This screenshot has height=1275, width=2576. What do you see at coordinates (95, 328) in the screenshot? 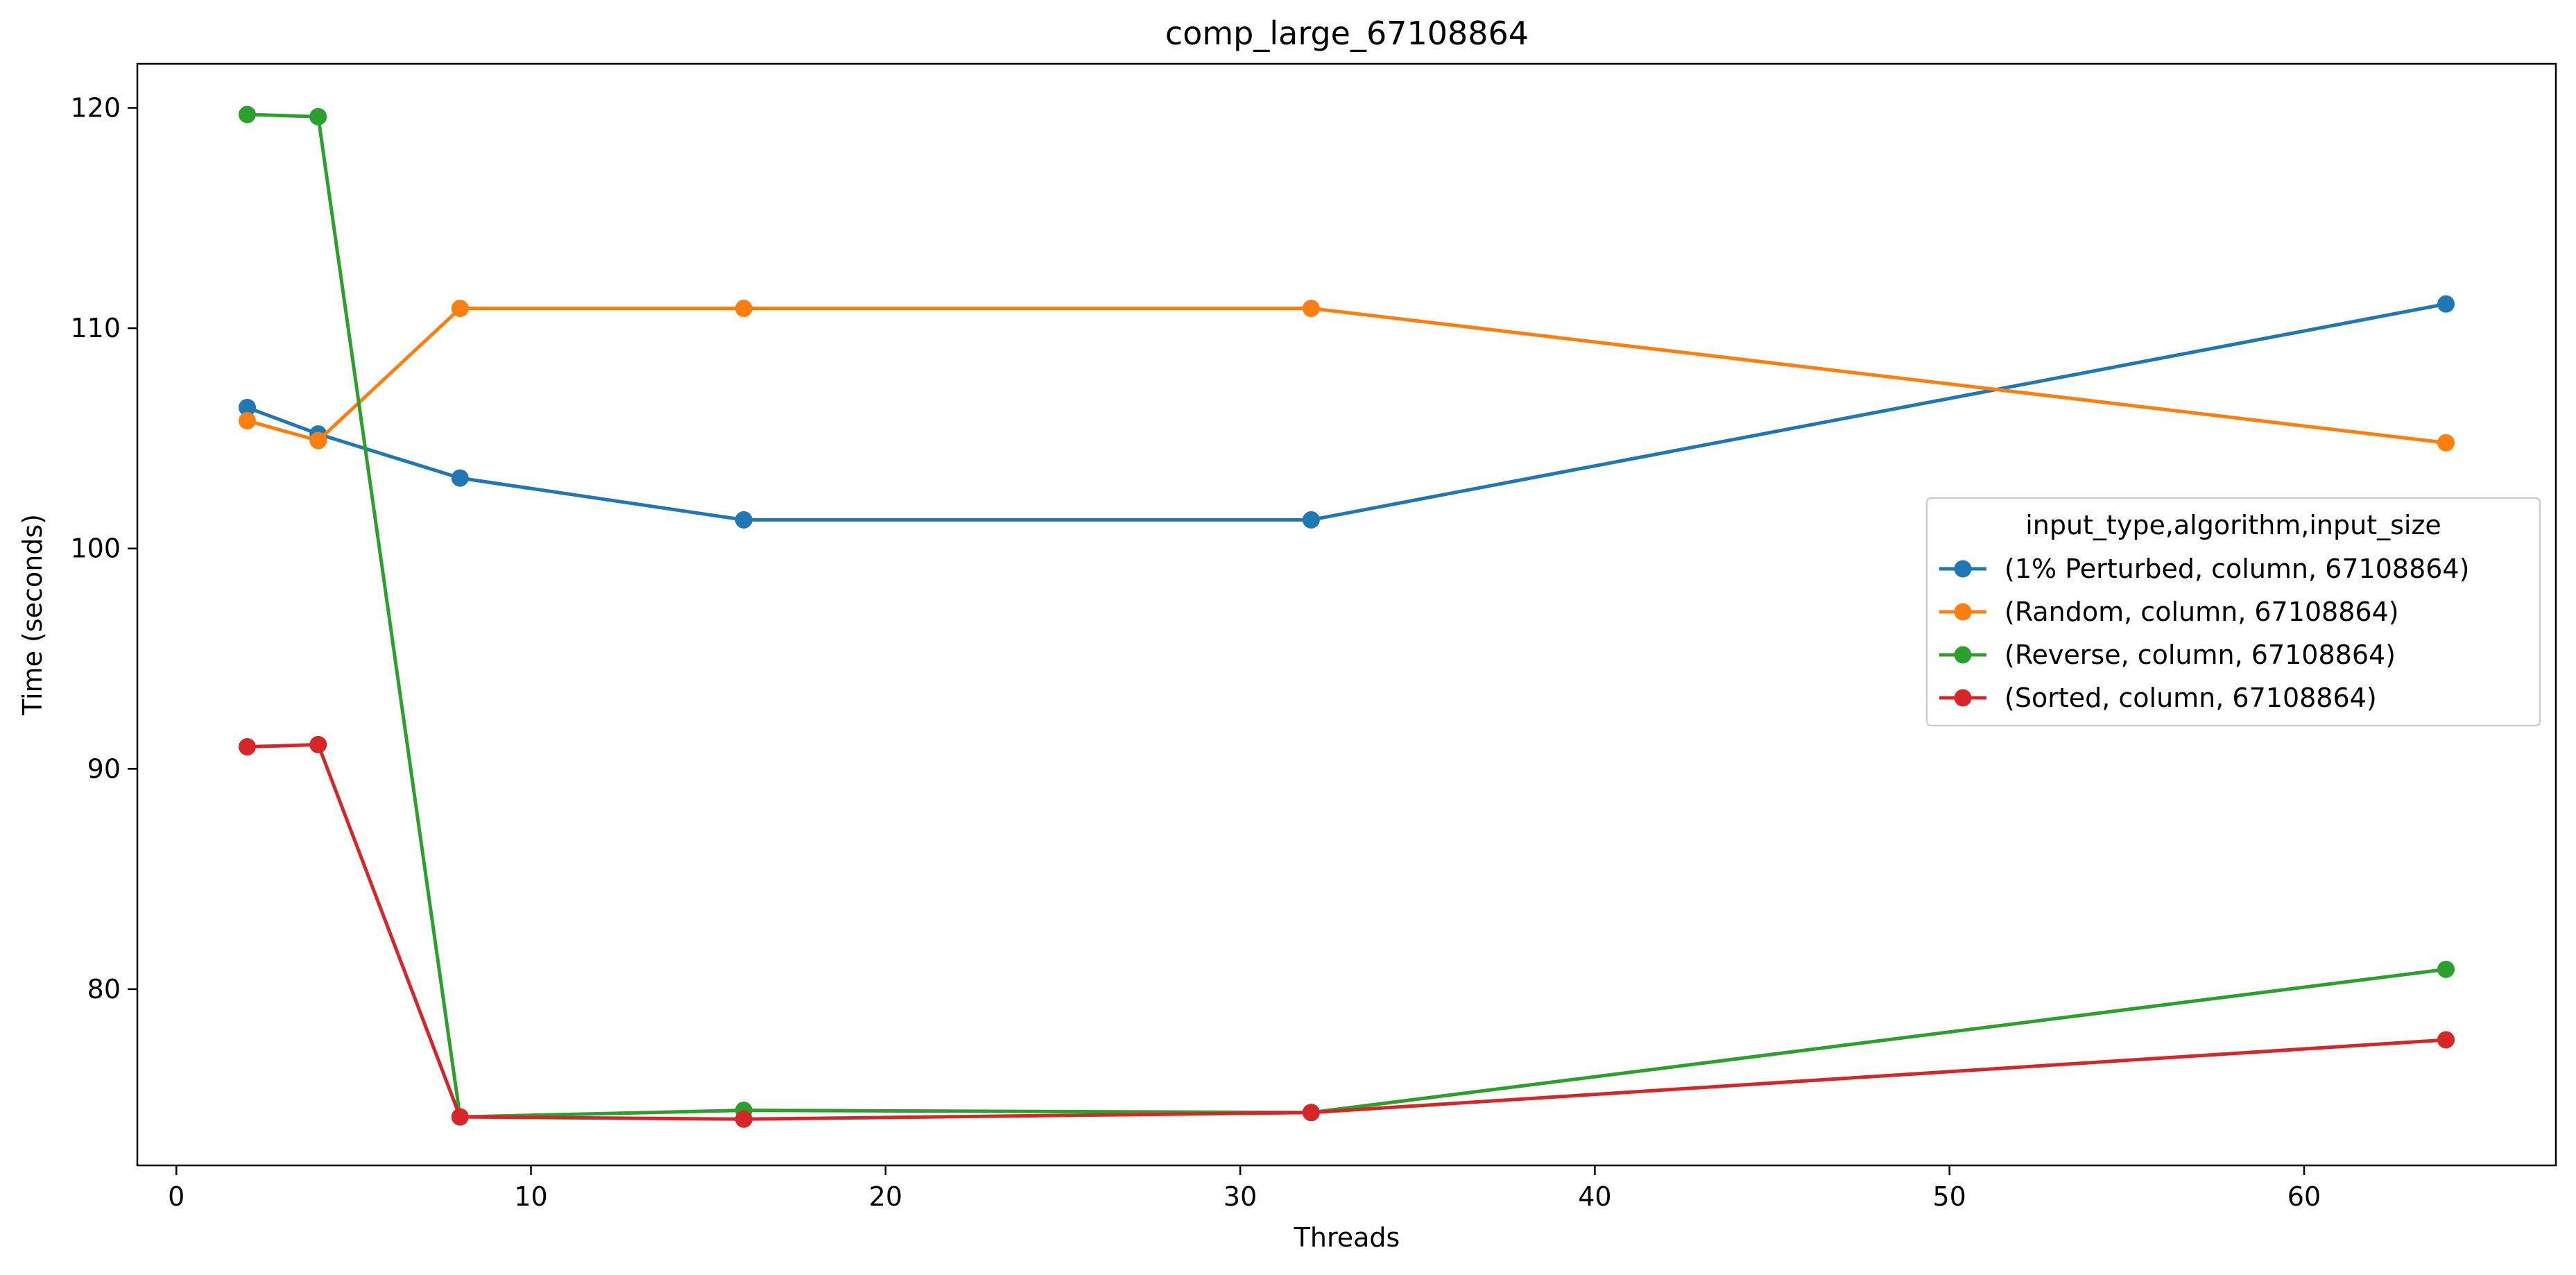
I see `y-tick-label: 110` at bounding box center [95, 328].